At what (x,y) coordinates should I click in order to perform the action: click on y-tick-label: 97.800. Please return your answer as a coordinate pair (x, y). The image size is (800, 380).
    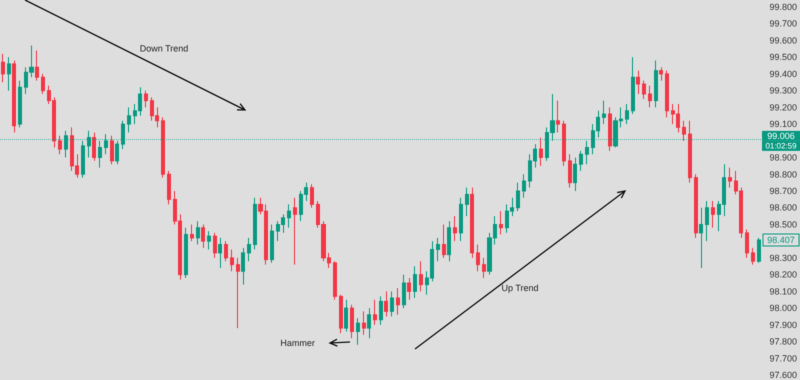
    Looking at the image, I should click on (783, 341).